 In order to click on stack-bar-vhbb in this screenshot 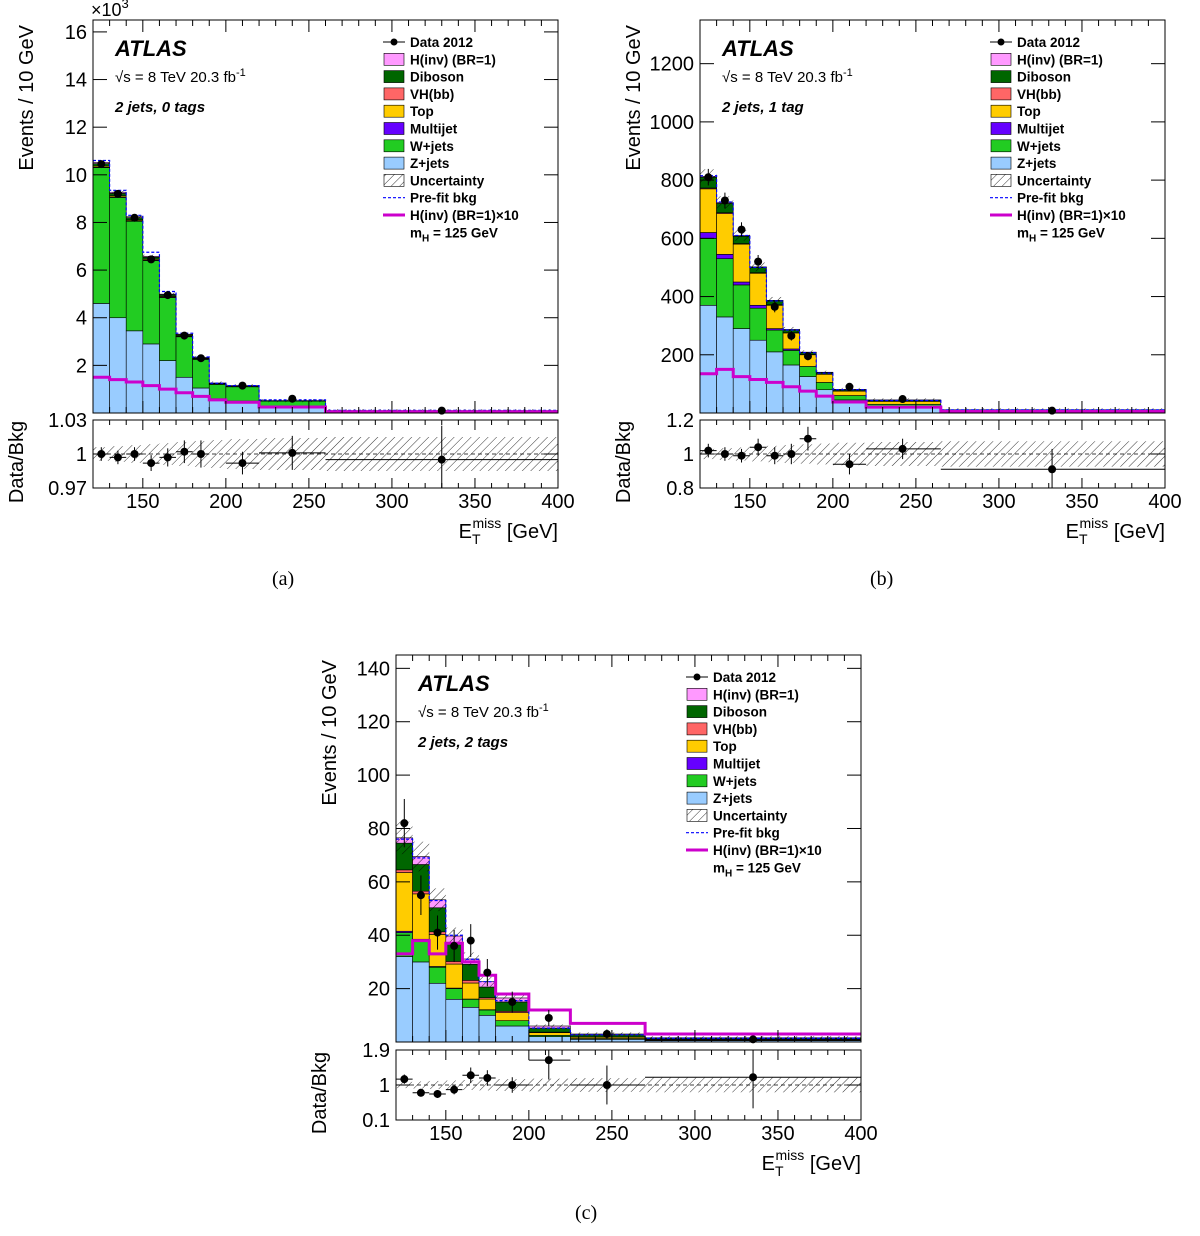, I will do `click(470, 981)`.